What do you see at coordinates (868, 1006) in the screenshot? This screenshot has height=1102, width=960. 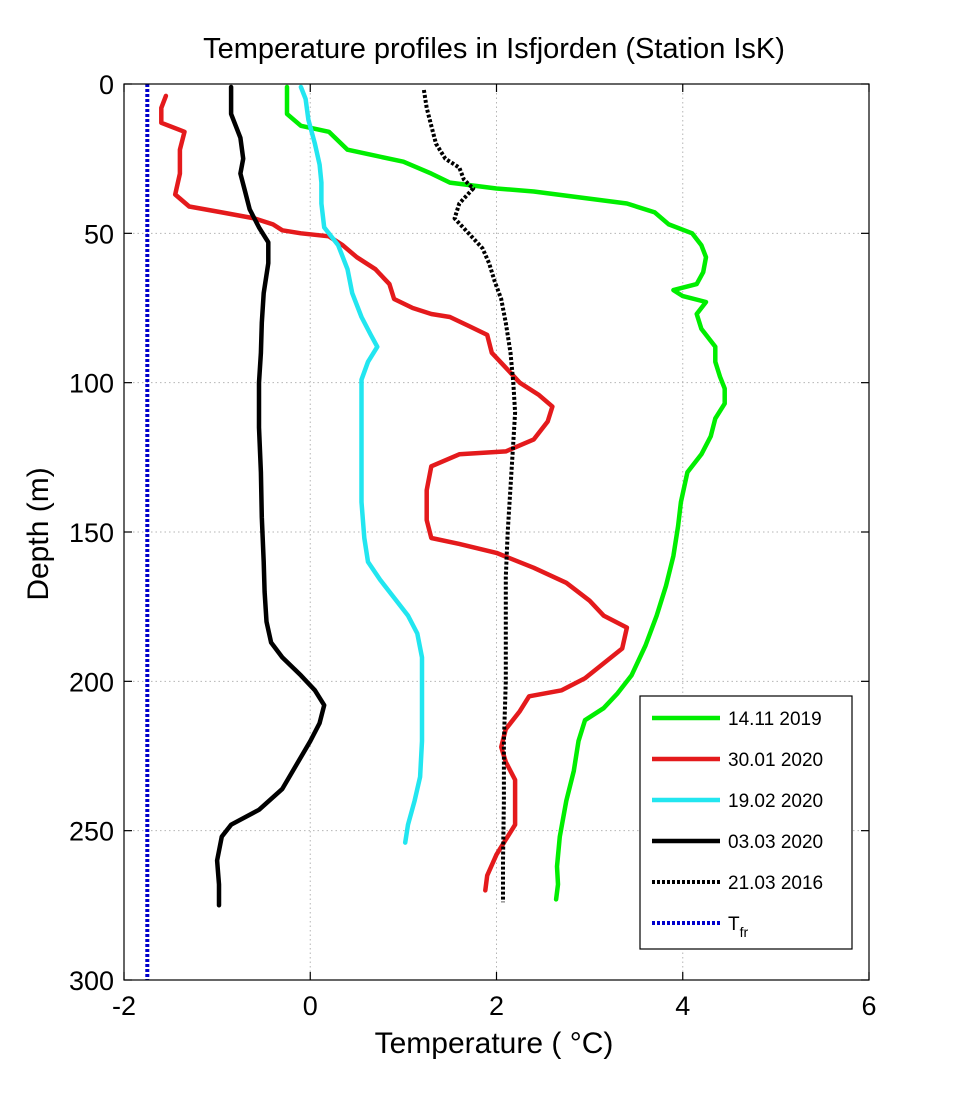 I see `x-tick-label: 6` at bounding box center [868, 1006].